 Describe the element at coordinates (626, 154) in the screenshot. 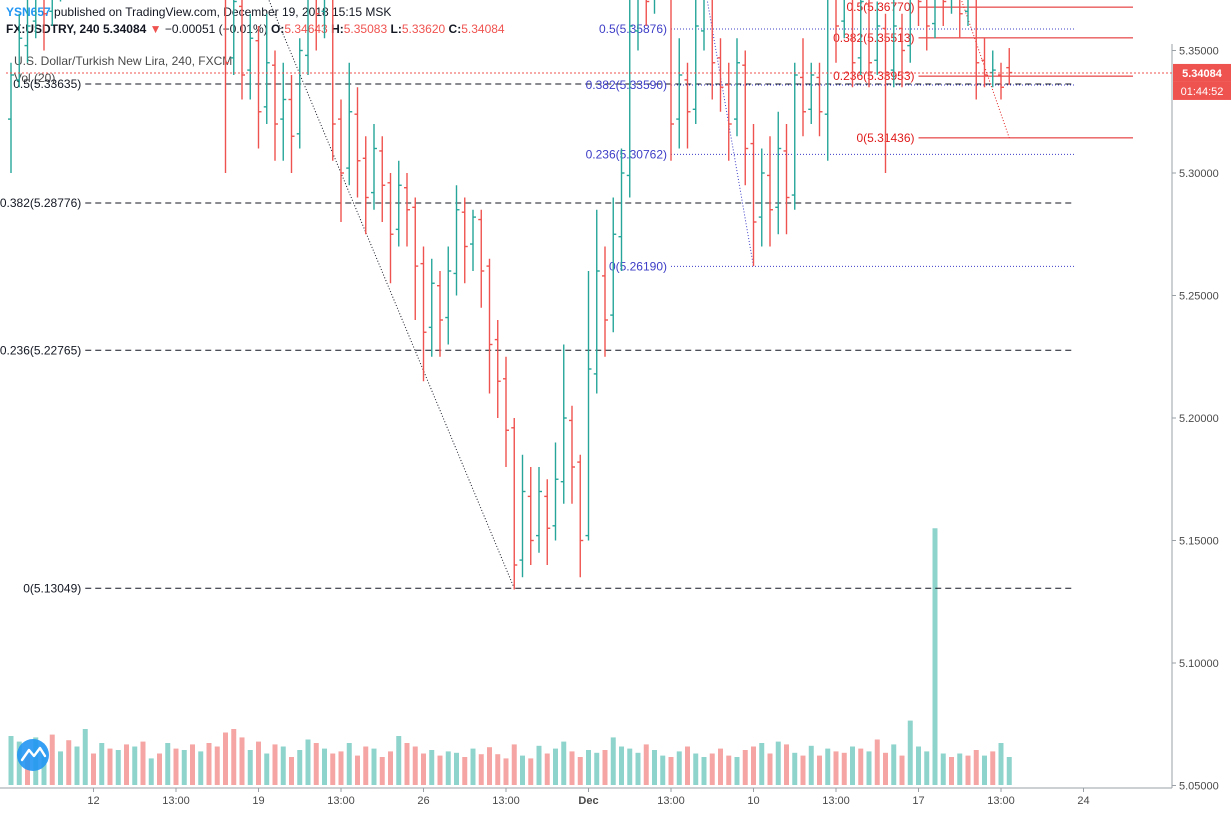

I see `fib-level-label: 0.236(5.30762)` at that location.